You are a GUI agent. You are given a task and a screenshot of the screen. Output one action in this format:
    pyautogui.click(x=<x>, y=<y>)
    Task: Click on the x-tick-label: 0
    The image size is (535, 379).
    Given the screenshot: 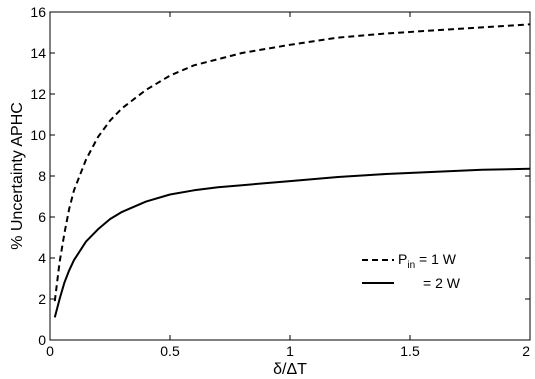 What is the action you would take?
    pyautogui.click(x=50, y=351)
    